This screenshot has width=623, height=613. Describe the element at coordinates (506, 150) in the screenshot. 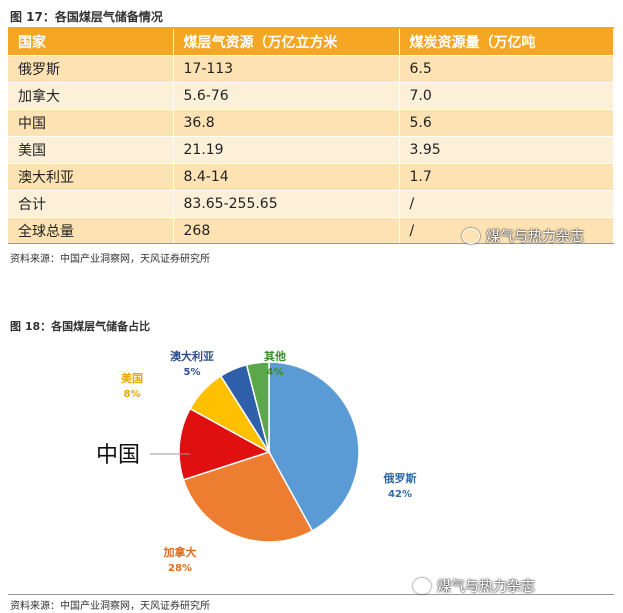

I see `cell-coal: 3.95` at that location.